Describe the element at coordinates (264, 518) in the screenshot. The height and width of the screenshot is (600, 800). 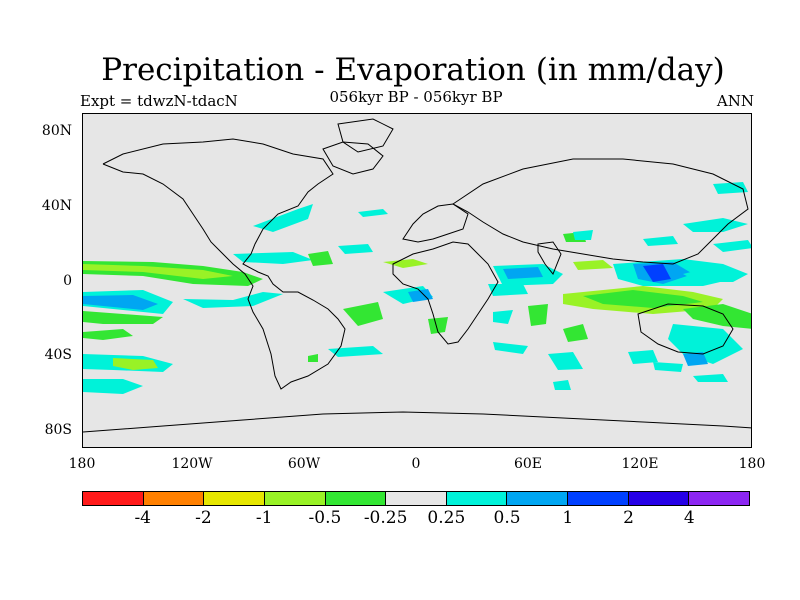
I see `colorbar-label: -1` at that location.